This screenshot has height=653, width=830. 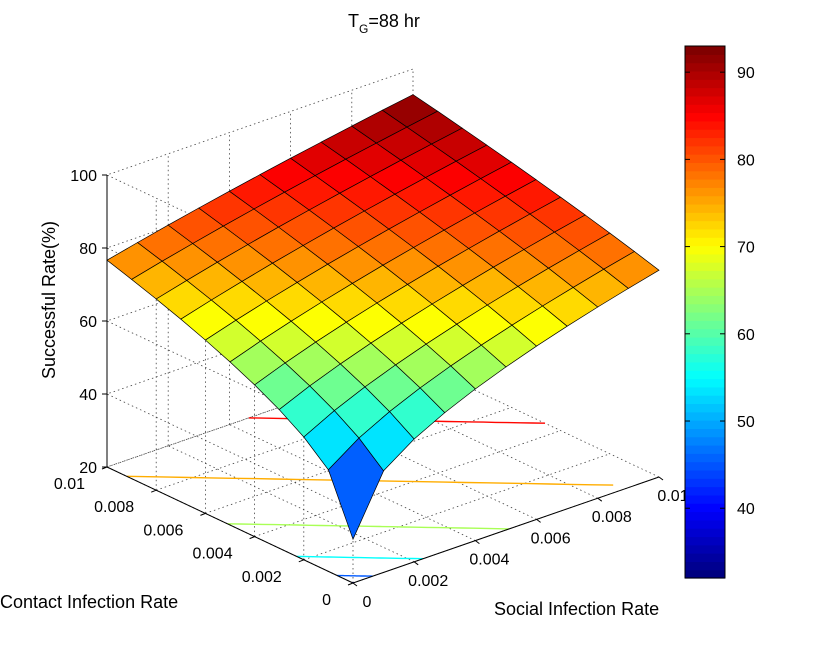 What do you see at coordinates (489, 560) in the screenshot?
I see `x-tick-label: 0.004` at bounding box center [489, 560].